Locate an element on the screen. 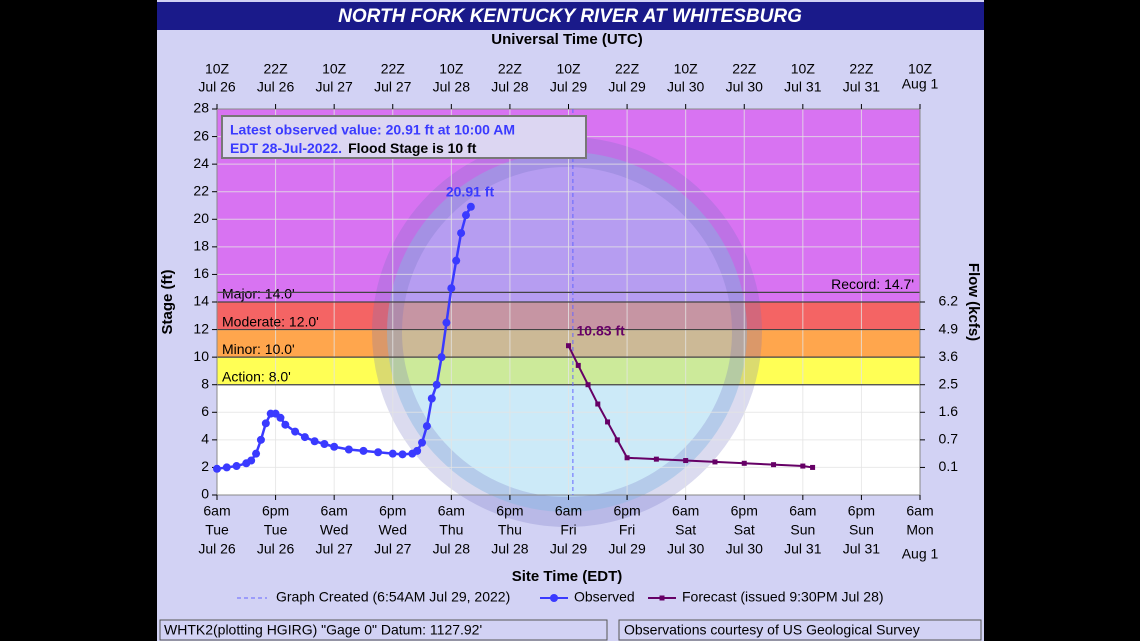 This screenshot has width=1140, height=641. top-x-tick-label: Jul 26 is located at coordinates (217, 87).